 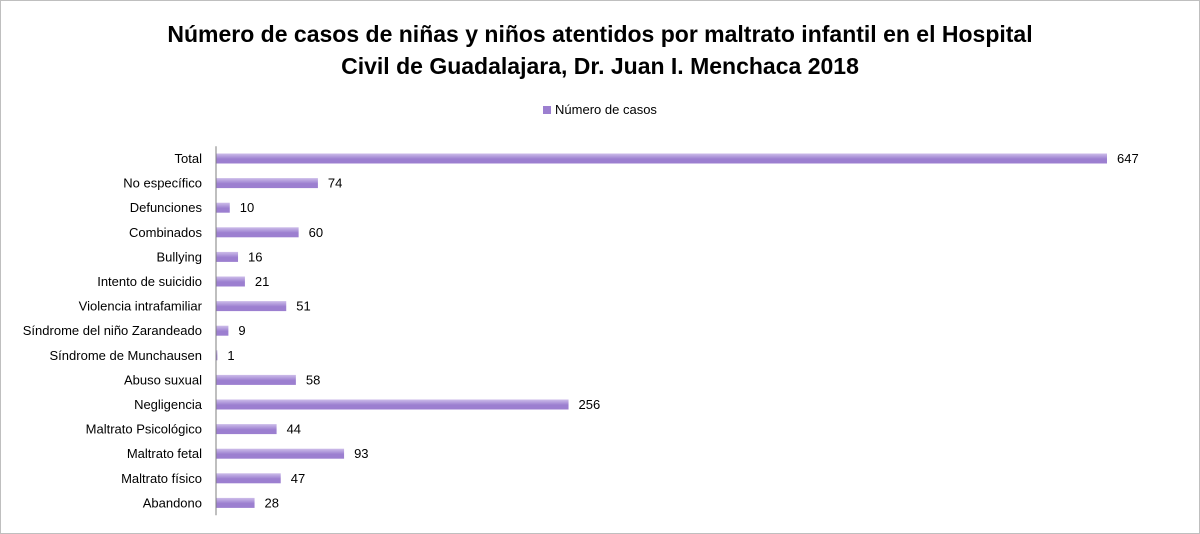 I want to click on value-label-4: 16, so click(x=255, y=256).